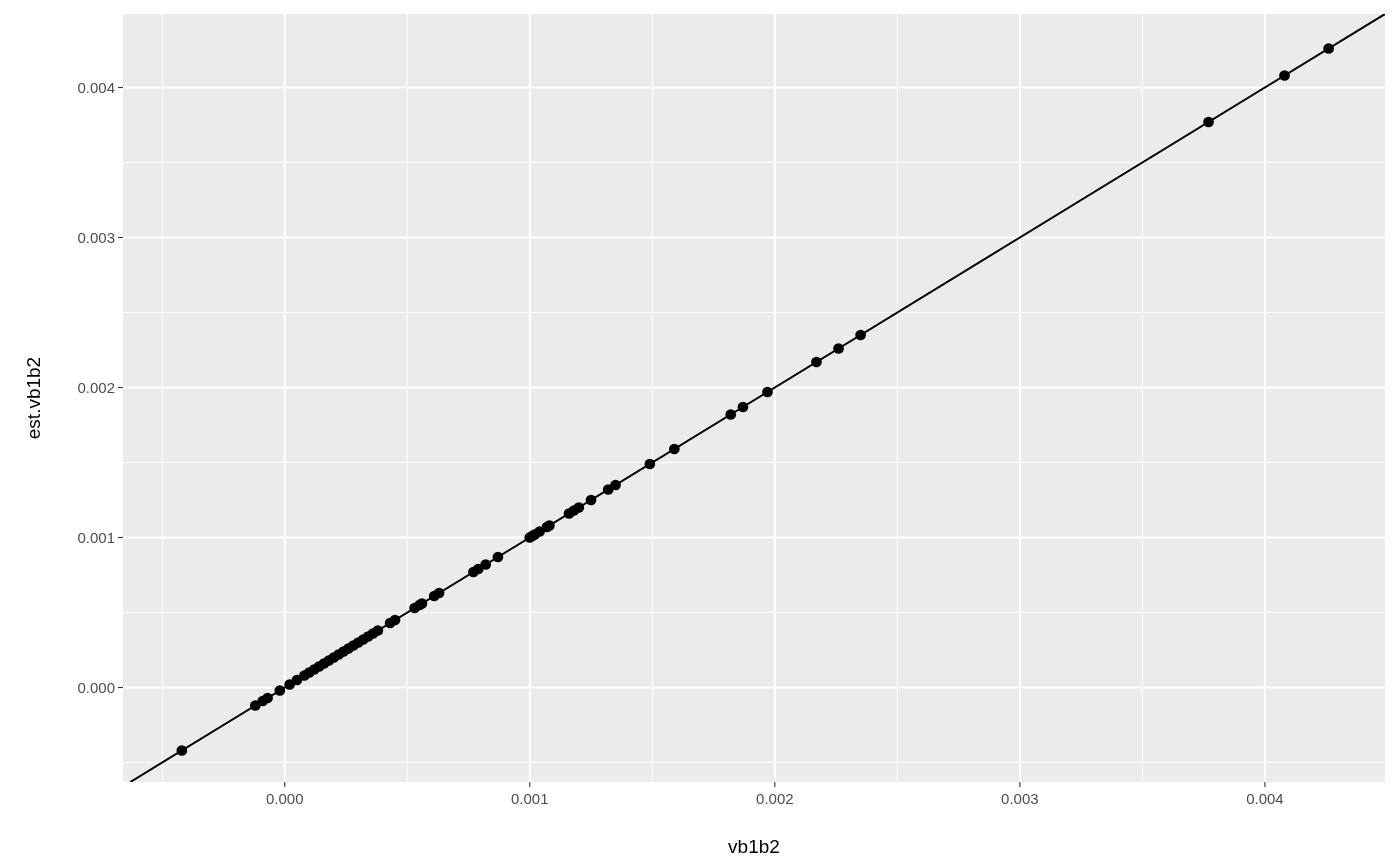 This screenshot has height=865, width=1400. I want to click on x-tick-label: 0.004, so click(1265, 798).